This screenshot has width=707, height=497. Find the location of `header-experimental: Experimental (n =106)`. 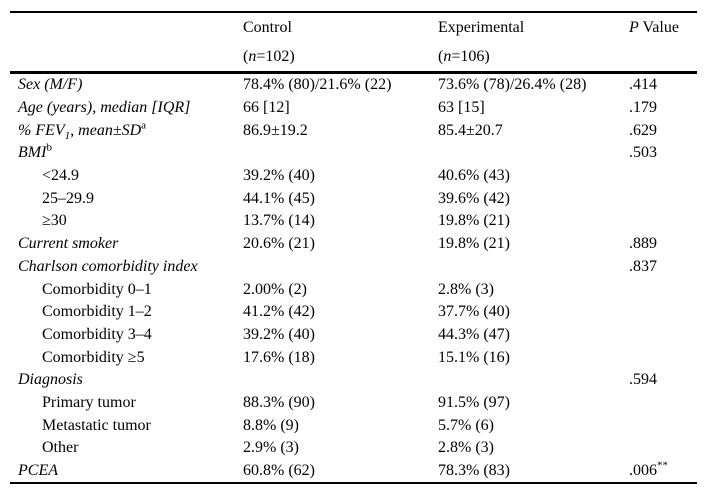

header-experimental: Experimental (n =106) is located at coordinates (533, 42).